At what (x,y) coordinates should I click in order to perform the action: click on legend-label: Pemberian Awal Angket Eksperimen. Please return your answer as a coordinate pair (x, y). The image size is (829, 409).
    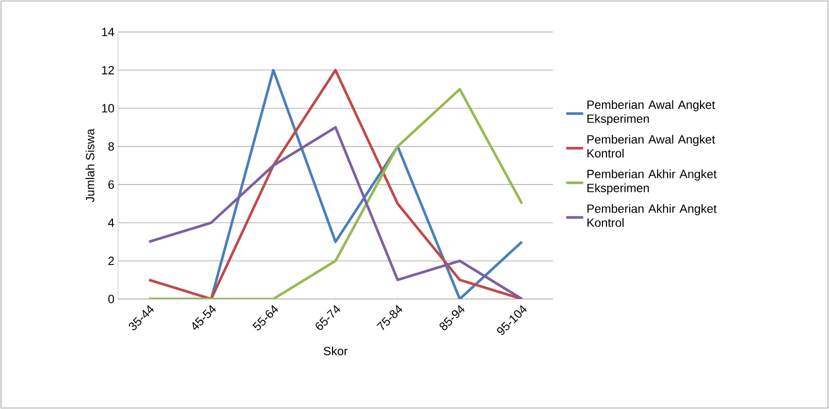
    Looking at the image, I should click on (651, 113).